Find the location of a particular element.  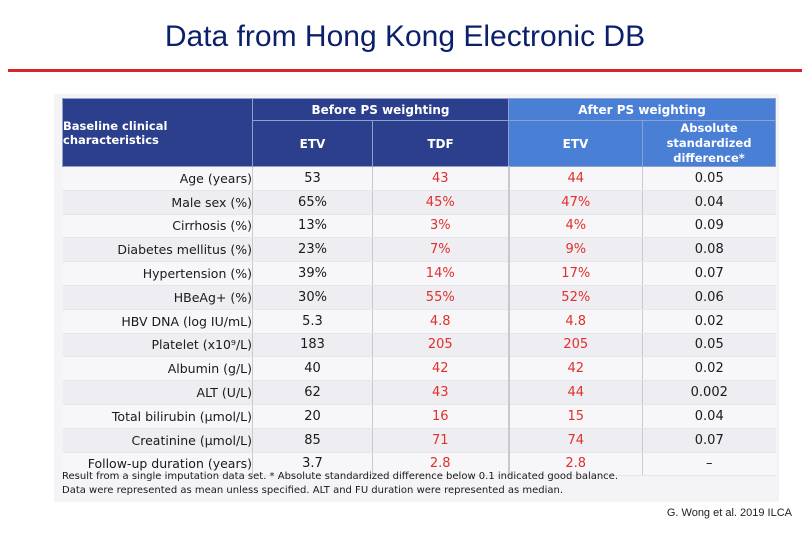

header-after-ps-weighting: After PS weighting is located at coordinates (642, 109).